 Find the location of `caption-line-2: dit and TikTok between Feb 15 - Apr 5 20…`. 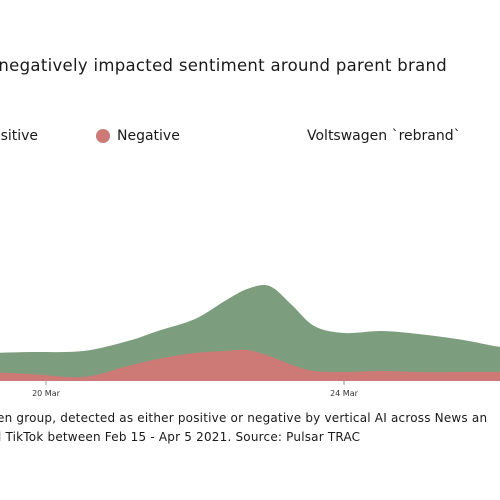

caption-line-2: dit and TikTok between Feb 15 - Apr 5 20… is located at coordinates (180, 437).